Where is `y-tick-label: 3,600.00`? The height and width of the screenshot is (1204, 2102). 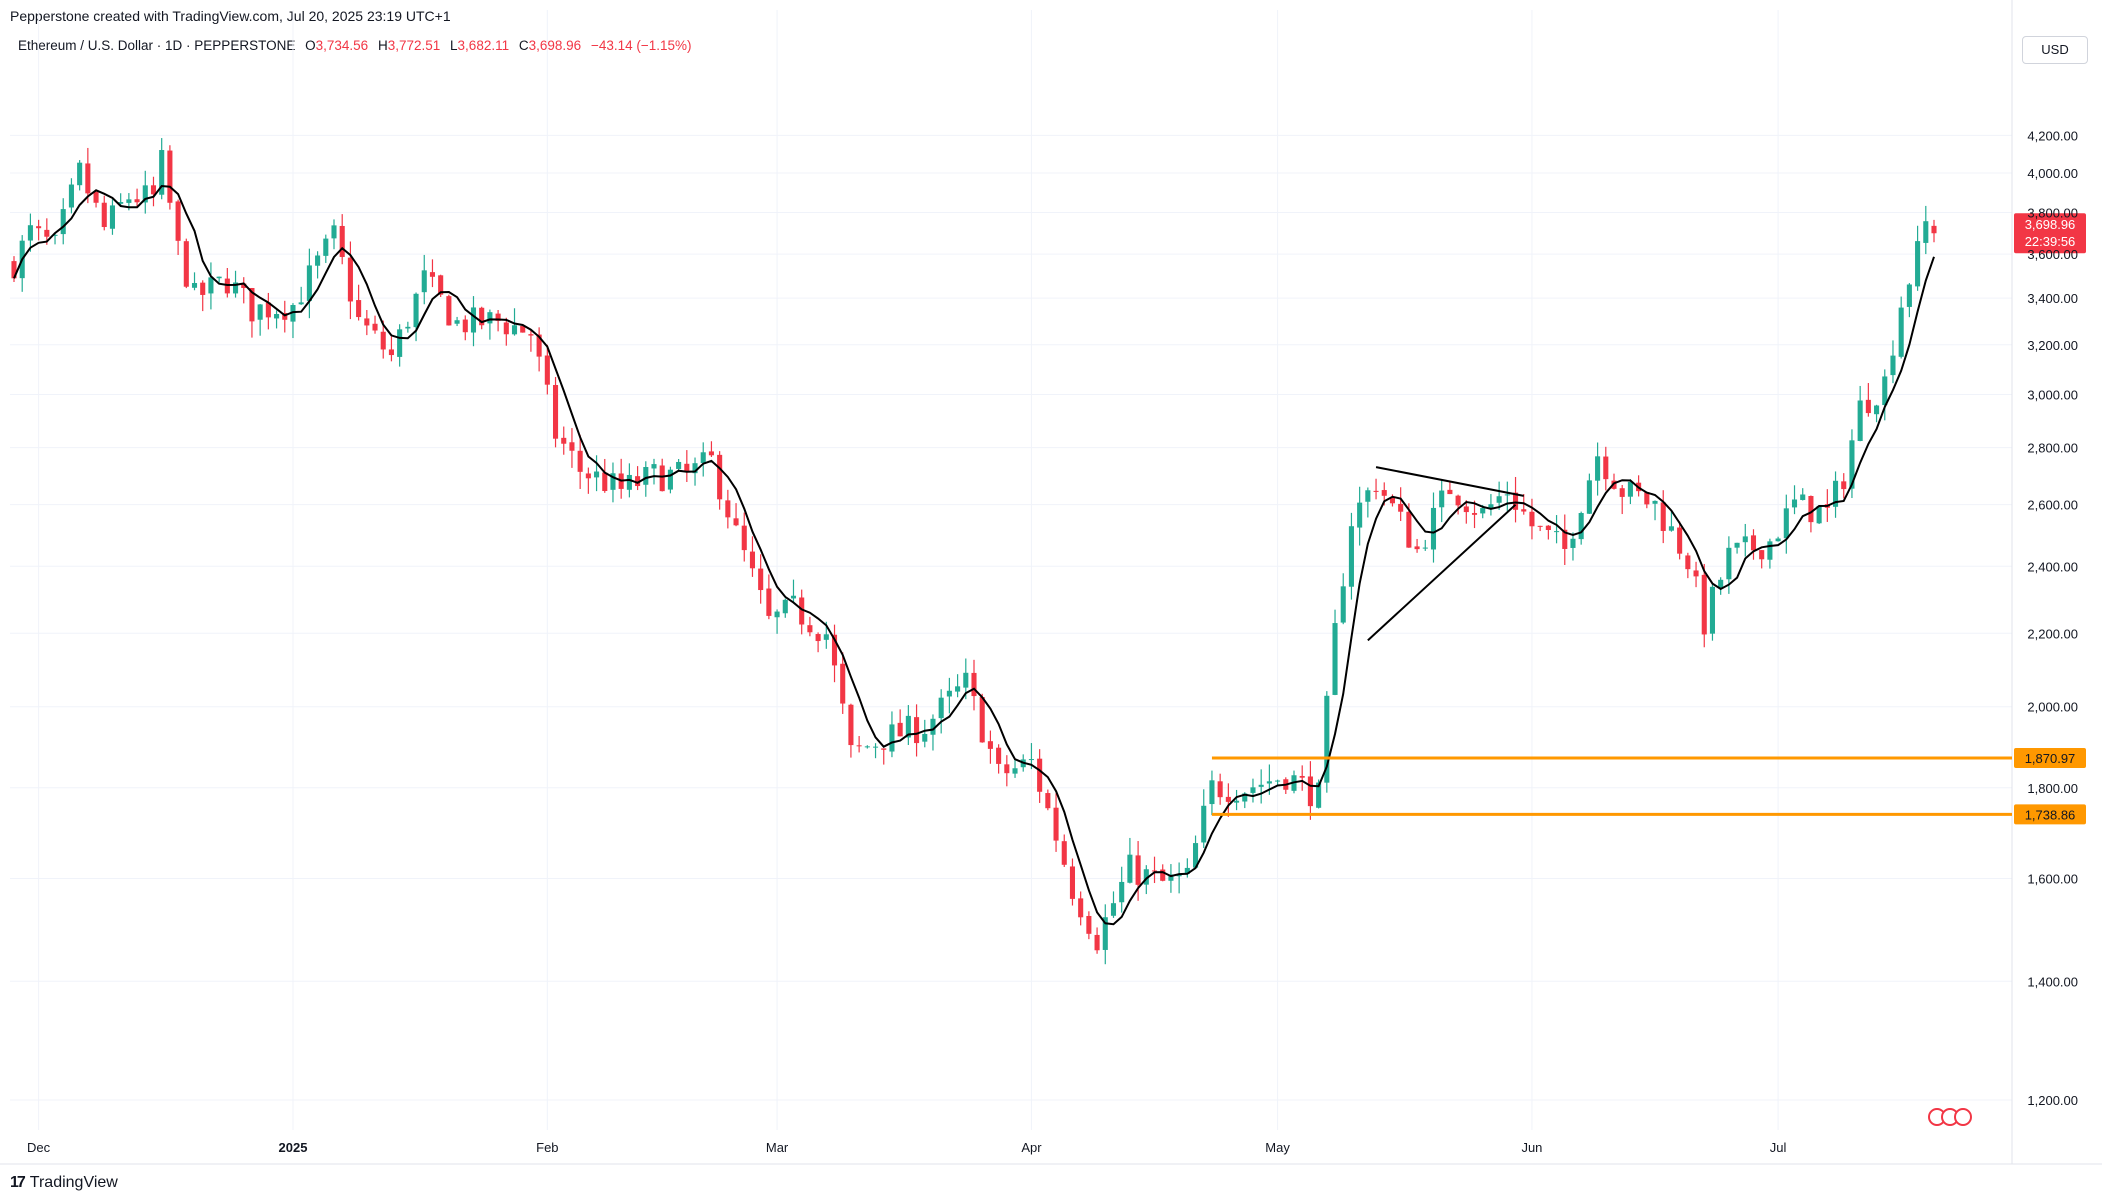
y-tick-label: 3,600.00 is located at coordinates (2052, 254).